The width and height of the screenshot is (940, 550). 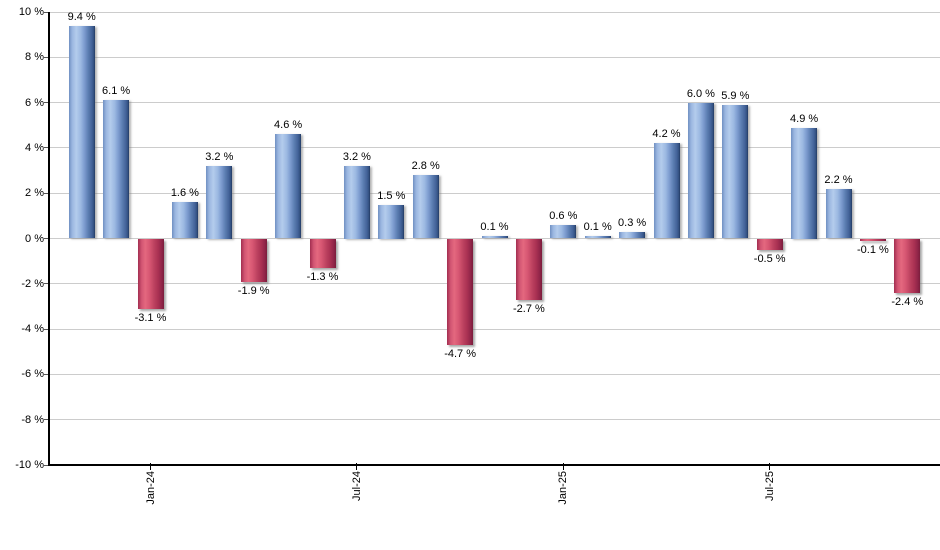 What do you see at coordinates (150, 488) in the screenshot?
I see `x-axis-tick-label: Jan-24` at bounding box center [150, 488].